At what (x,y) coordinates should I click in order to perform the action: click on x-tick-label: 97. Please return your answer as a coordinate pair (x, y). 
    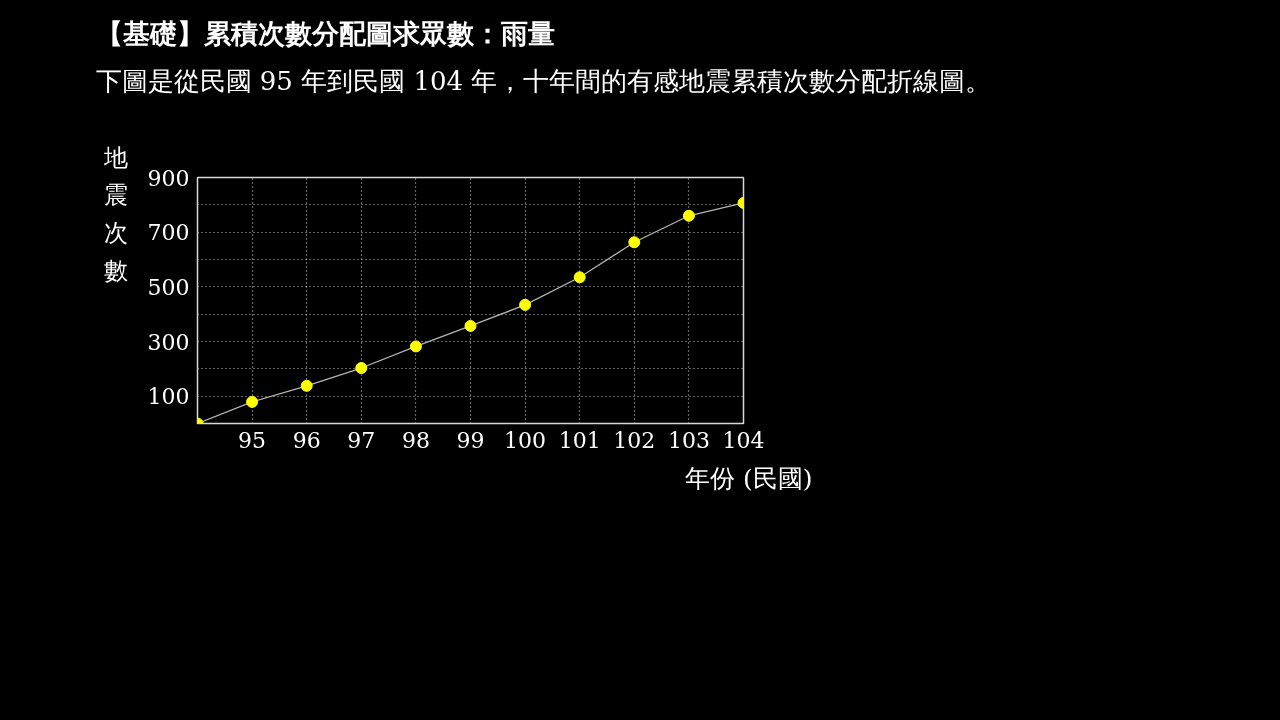
    Looking at the image, I should click on (361, 440).